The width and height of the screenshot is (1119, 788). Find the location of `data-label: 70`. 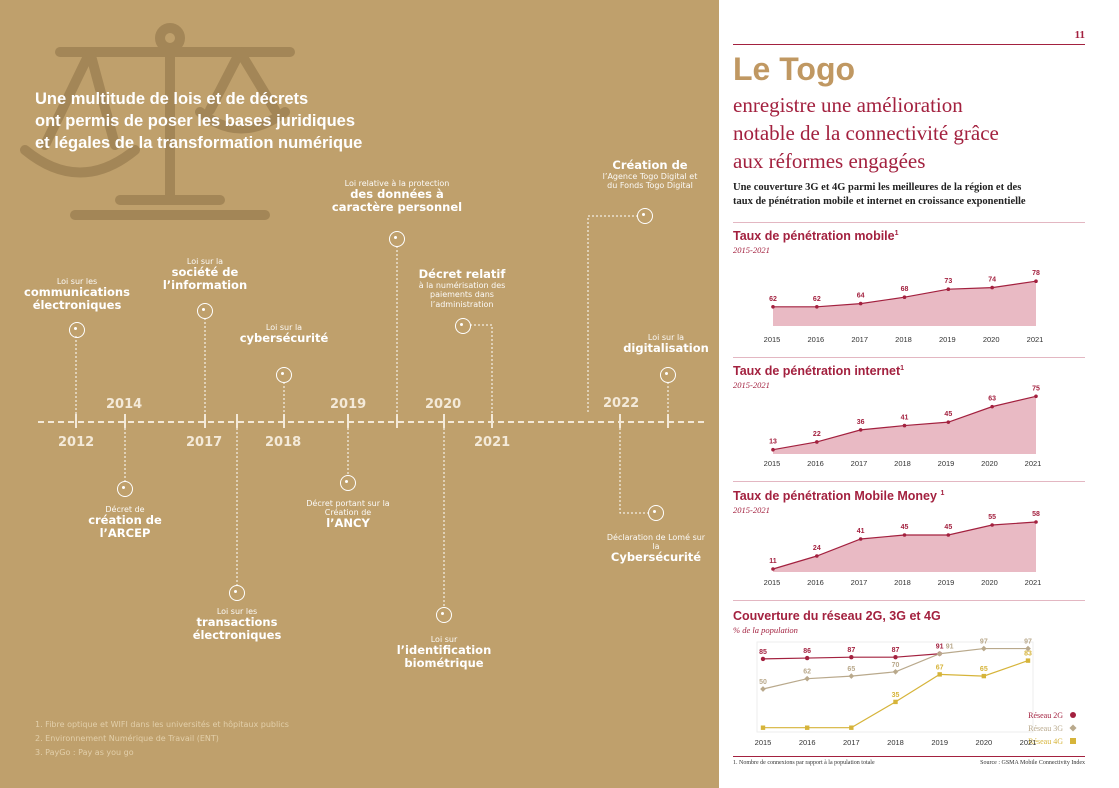

data-label: 70 is located at coordinates (896, 665).